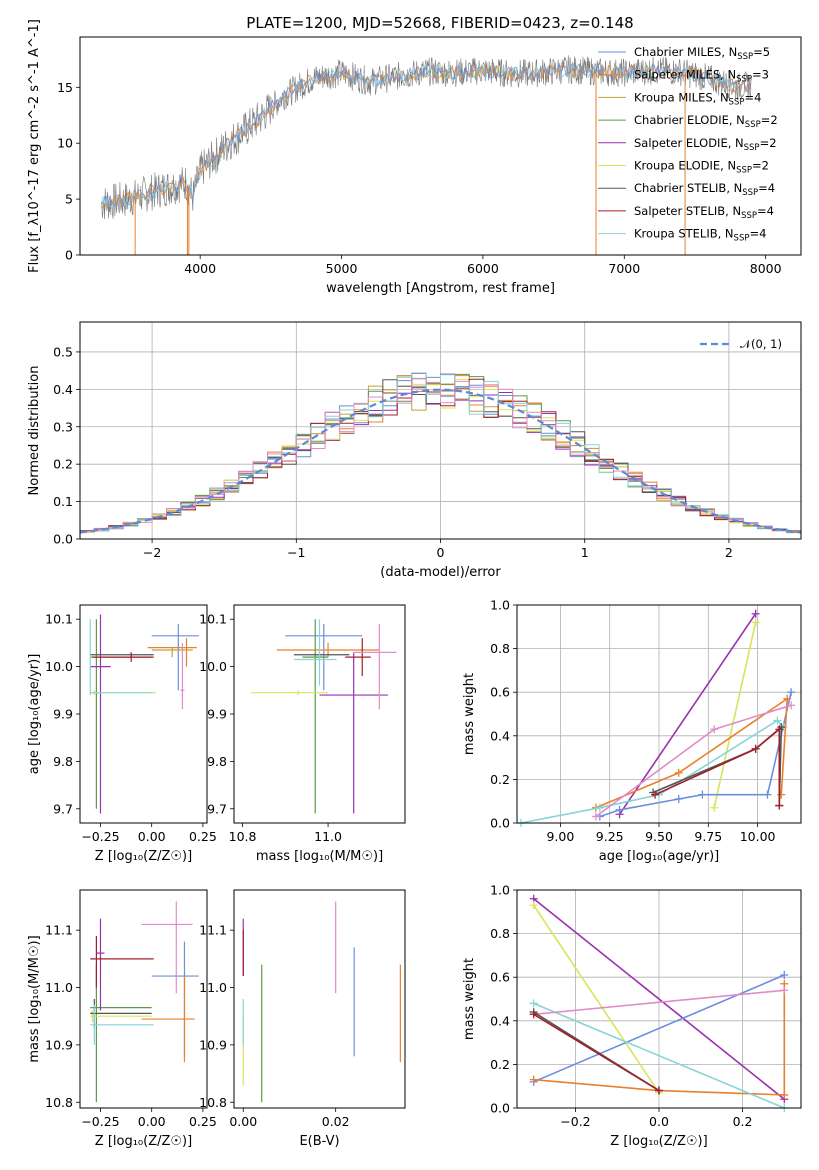  I want to click on x-tick-label: 4000, so click(200, 268).